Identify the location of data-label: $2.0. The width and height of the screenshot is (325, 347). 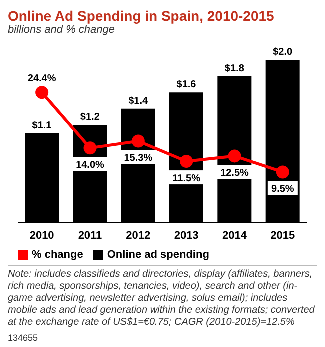
(283, 52).